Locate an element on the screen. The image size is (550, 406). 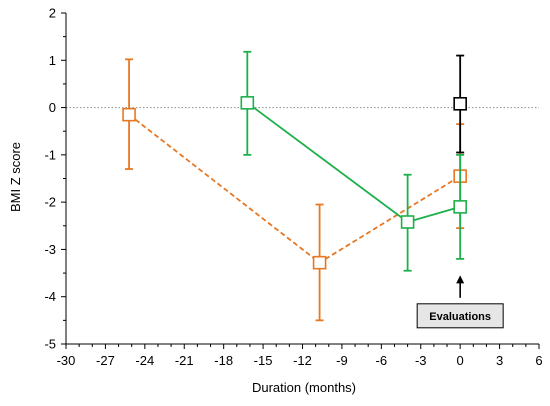
x-tick-label: -27 is located at coordinates (105, 360).